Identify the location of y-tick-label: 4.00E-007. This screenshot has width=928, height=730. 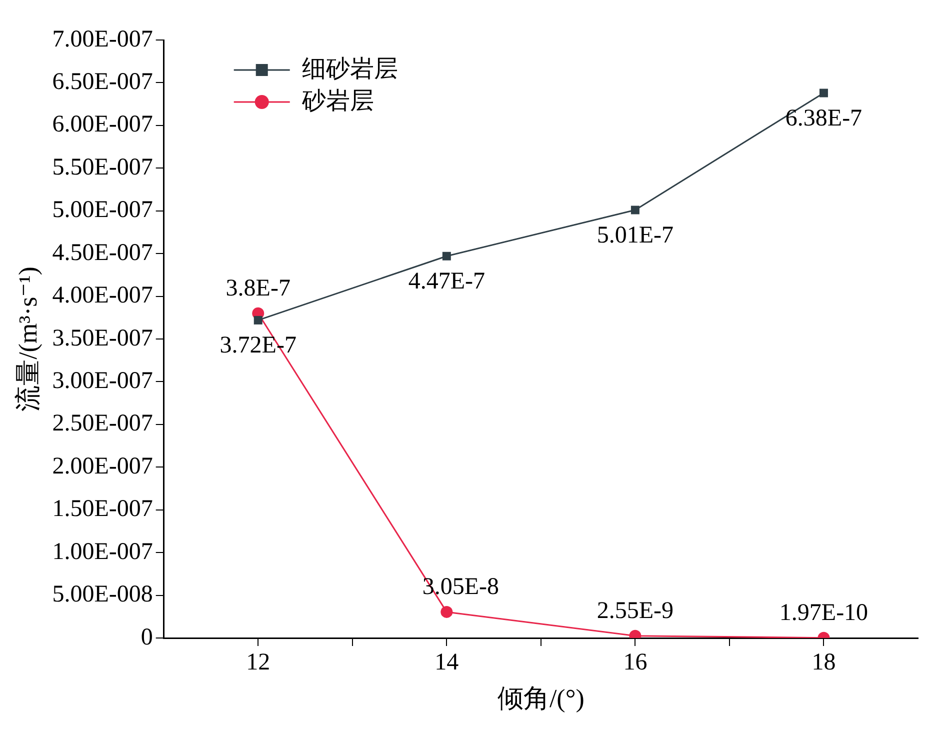
(102, 295).